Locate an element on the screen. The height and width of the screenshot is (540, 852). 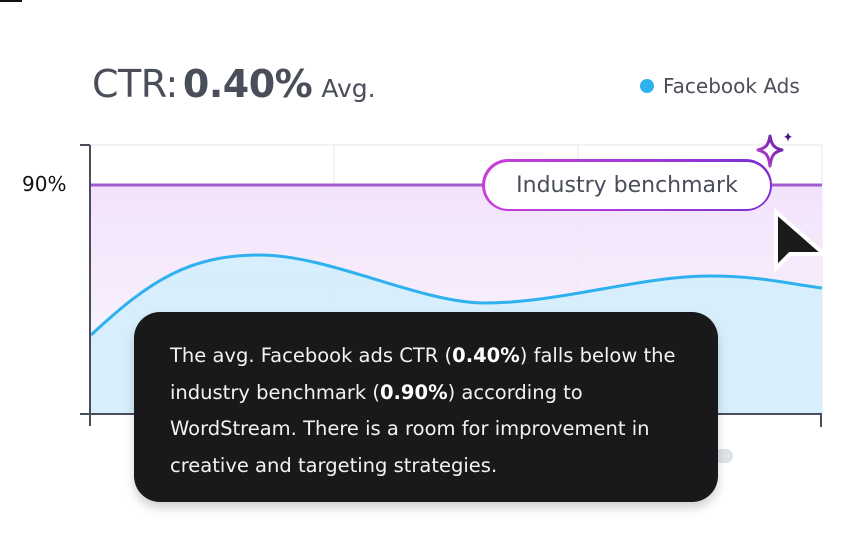
tooltip-value-ctr: 0.40% is located at coordinates (486, 355).